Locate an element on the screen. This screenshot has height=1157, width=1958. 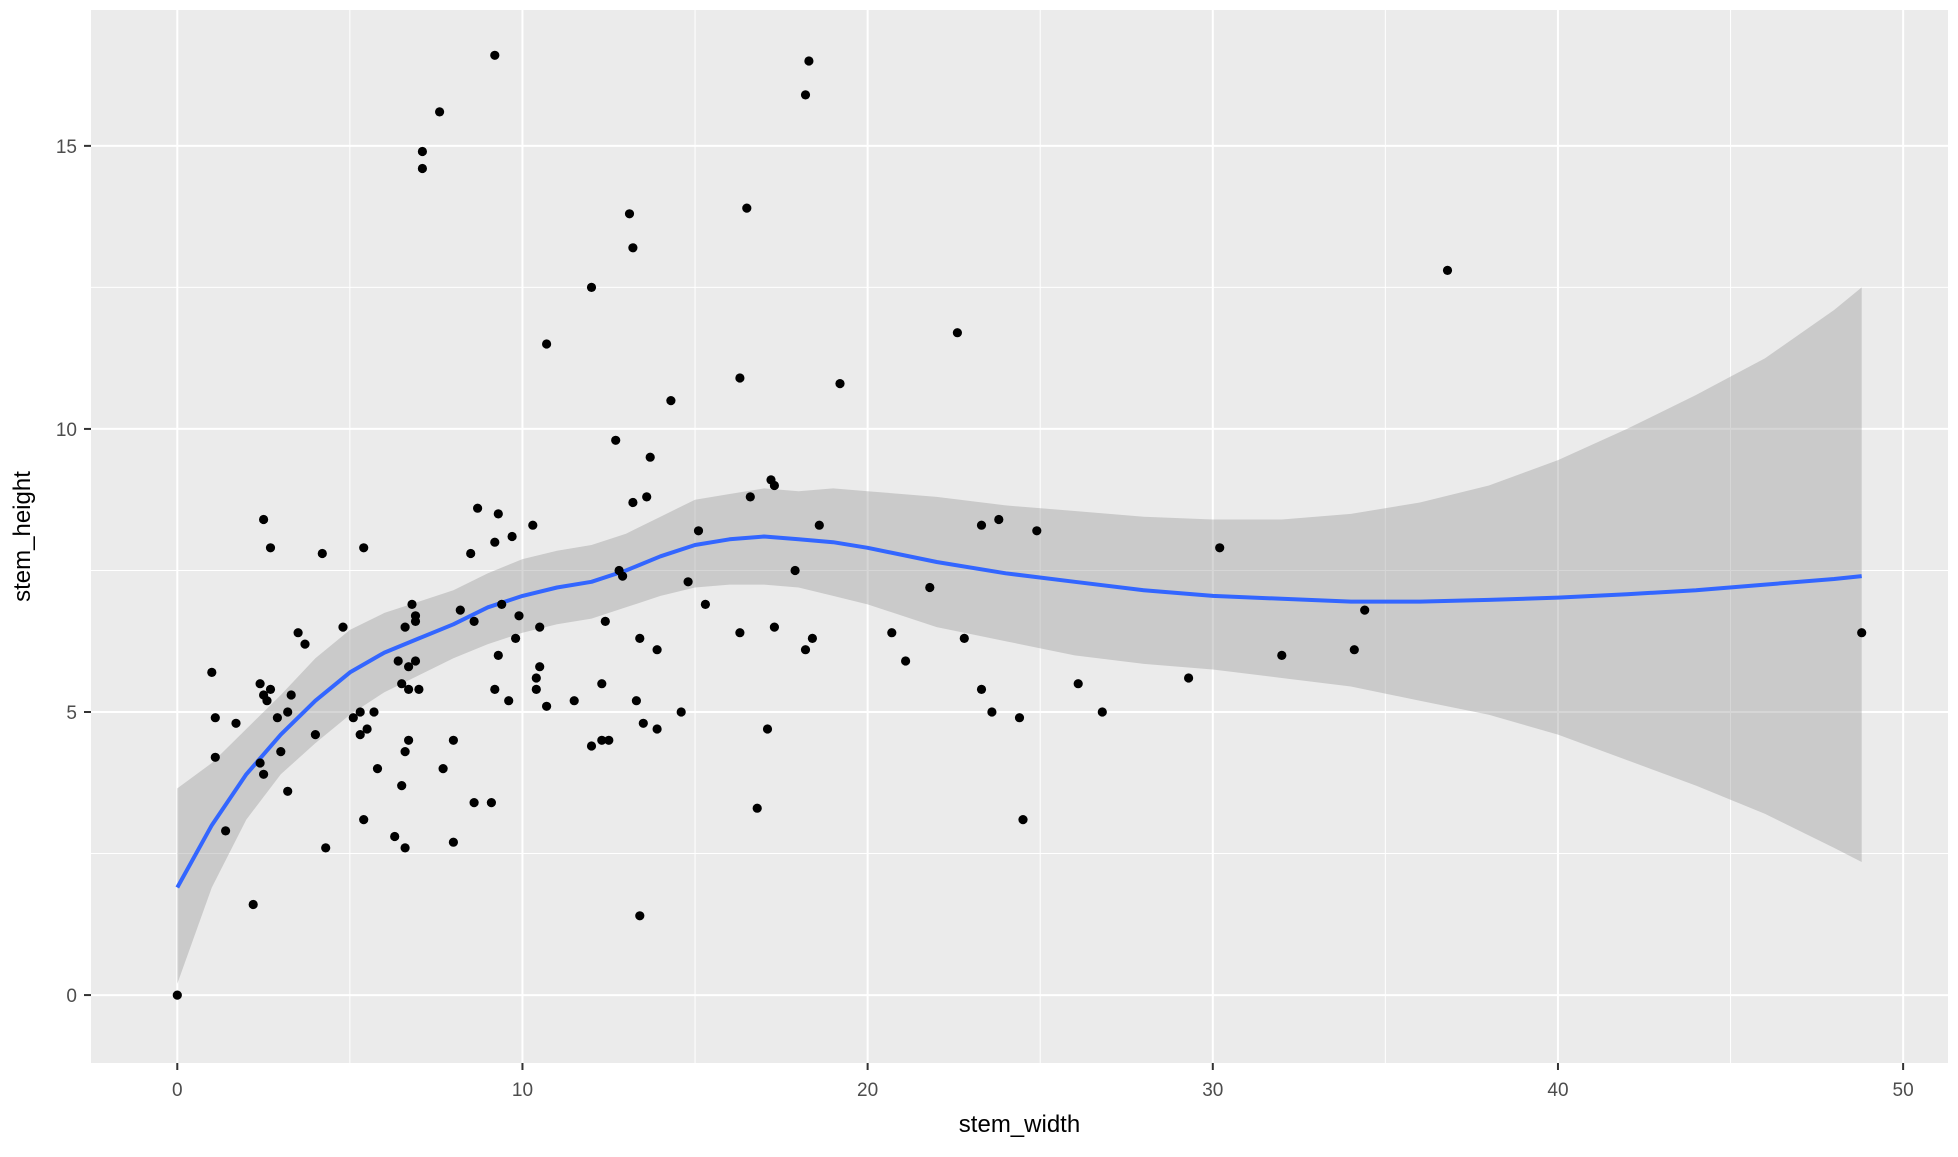
x-tick-label: 40 is located at coordinates (1557, 1090).